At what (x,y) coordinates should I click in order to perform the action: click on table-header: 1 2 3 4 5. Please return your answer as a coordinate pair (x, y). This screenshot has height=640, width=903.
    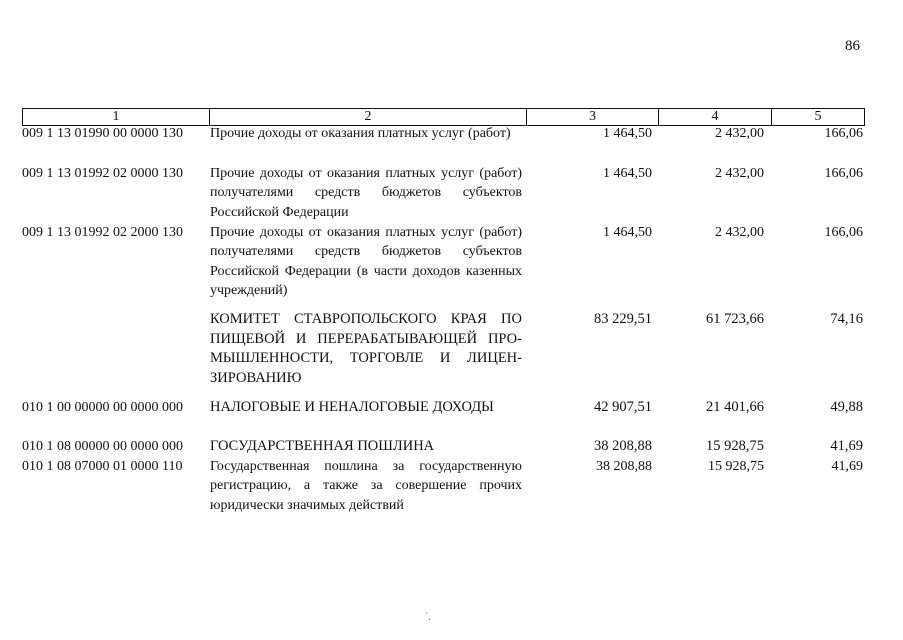
    Looking at the image, I should click on (443, 117).